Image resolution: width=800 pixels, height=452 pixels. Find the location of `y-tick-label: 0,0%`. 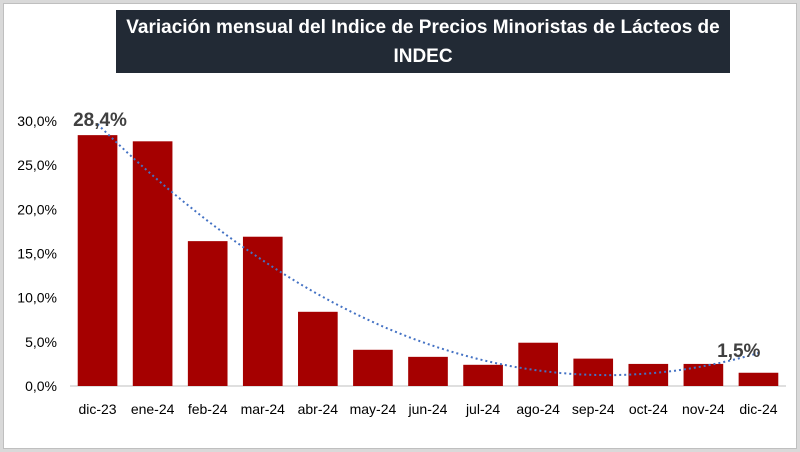

y-tick-label: 0,0% is located at coordinates (41, 386).